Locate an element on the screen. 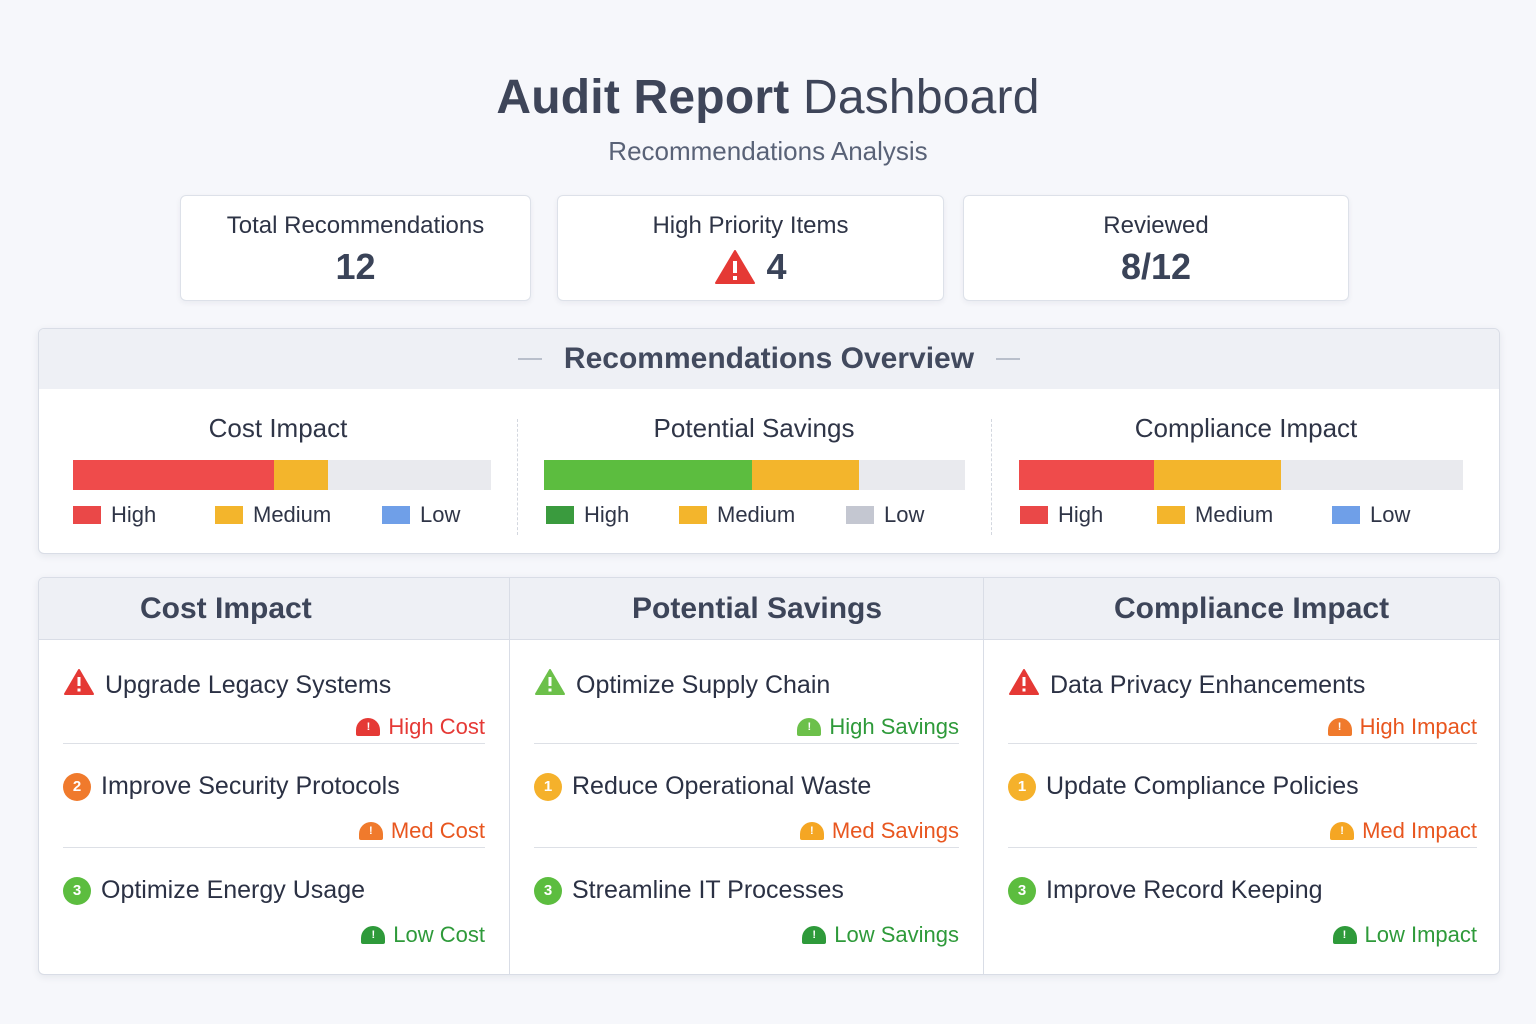 This screenshot has height=1024, width=1536. impact-tag-label: High Cost is located at coordinates (436, 726).